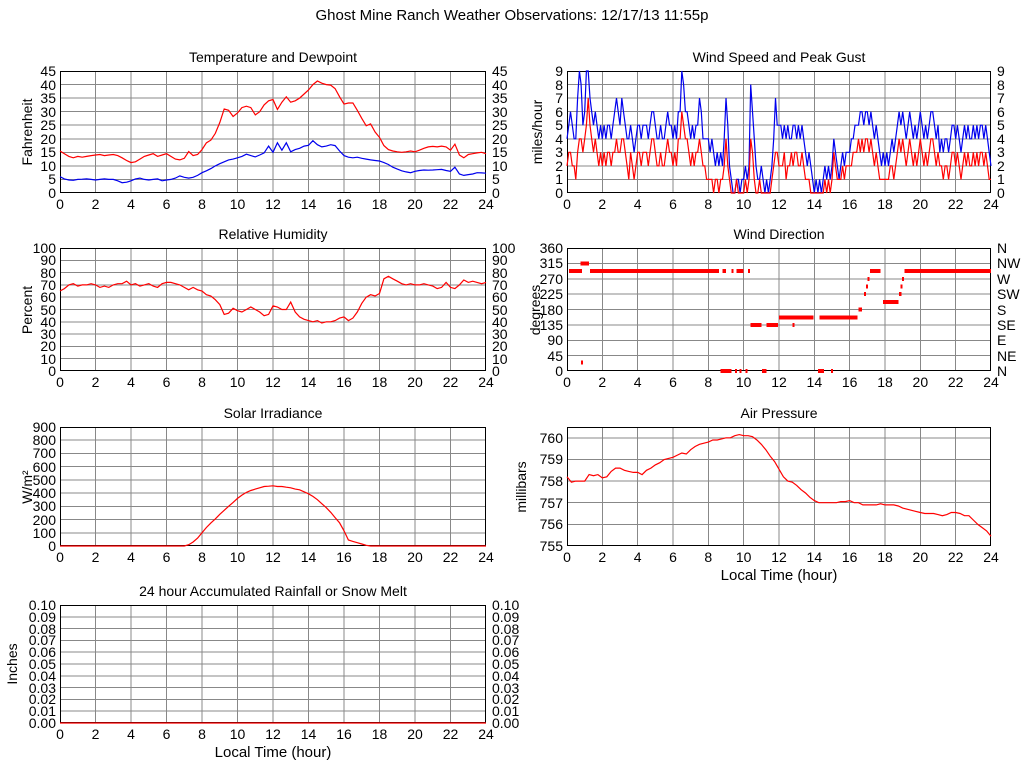 The width and height of the screenshot is (1024, 768). What do you see at coordinates (500, 260) in the screenshot?
I see `y-tick-label-right: 90` at bounding box center [500, 260].